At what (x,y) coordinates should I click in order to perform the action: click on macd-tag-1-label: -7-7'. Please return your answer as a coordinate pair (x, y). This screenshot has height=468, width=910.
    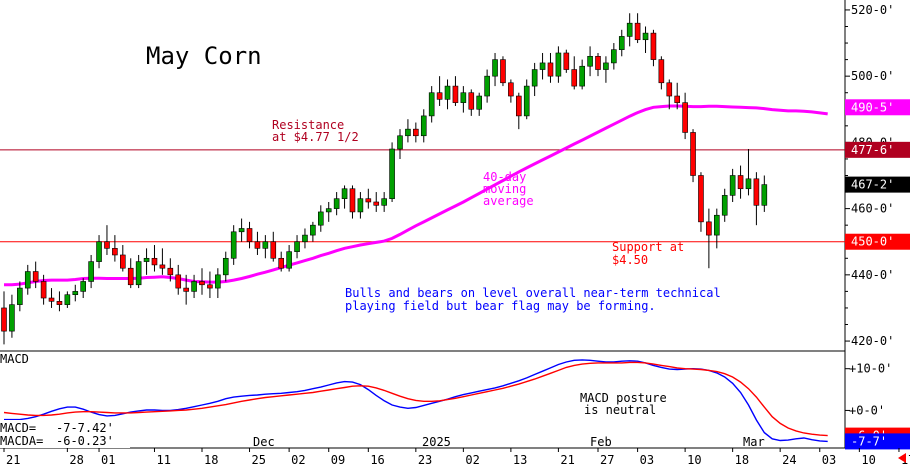
    Looking at the image, I should click on (869, 441).